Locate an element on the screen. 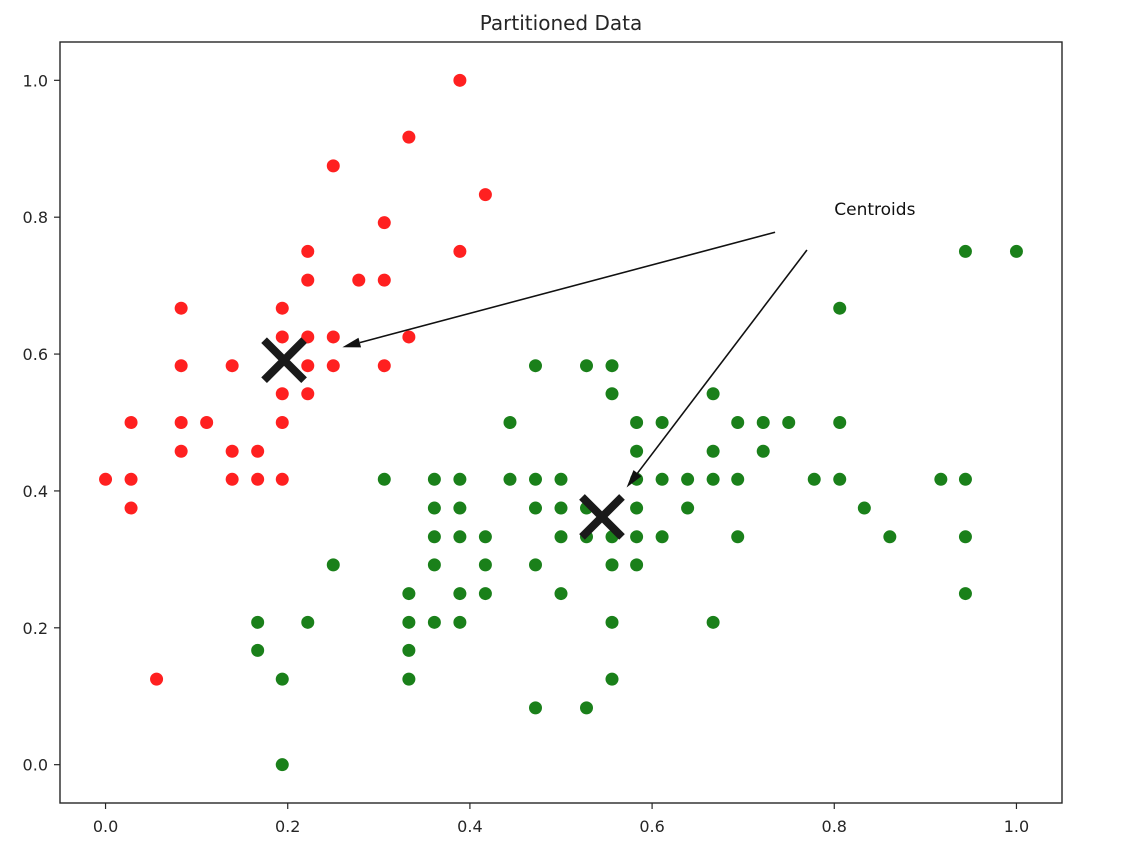  x-tick-label: 1.0 is located at coordinates (1016, 826).